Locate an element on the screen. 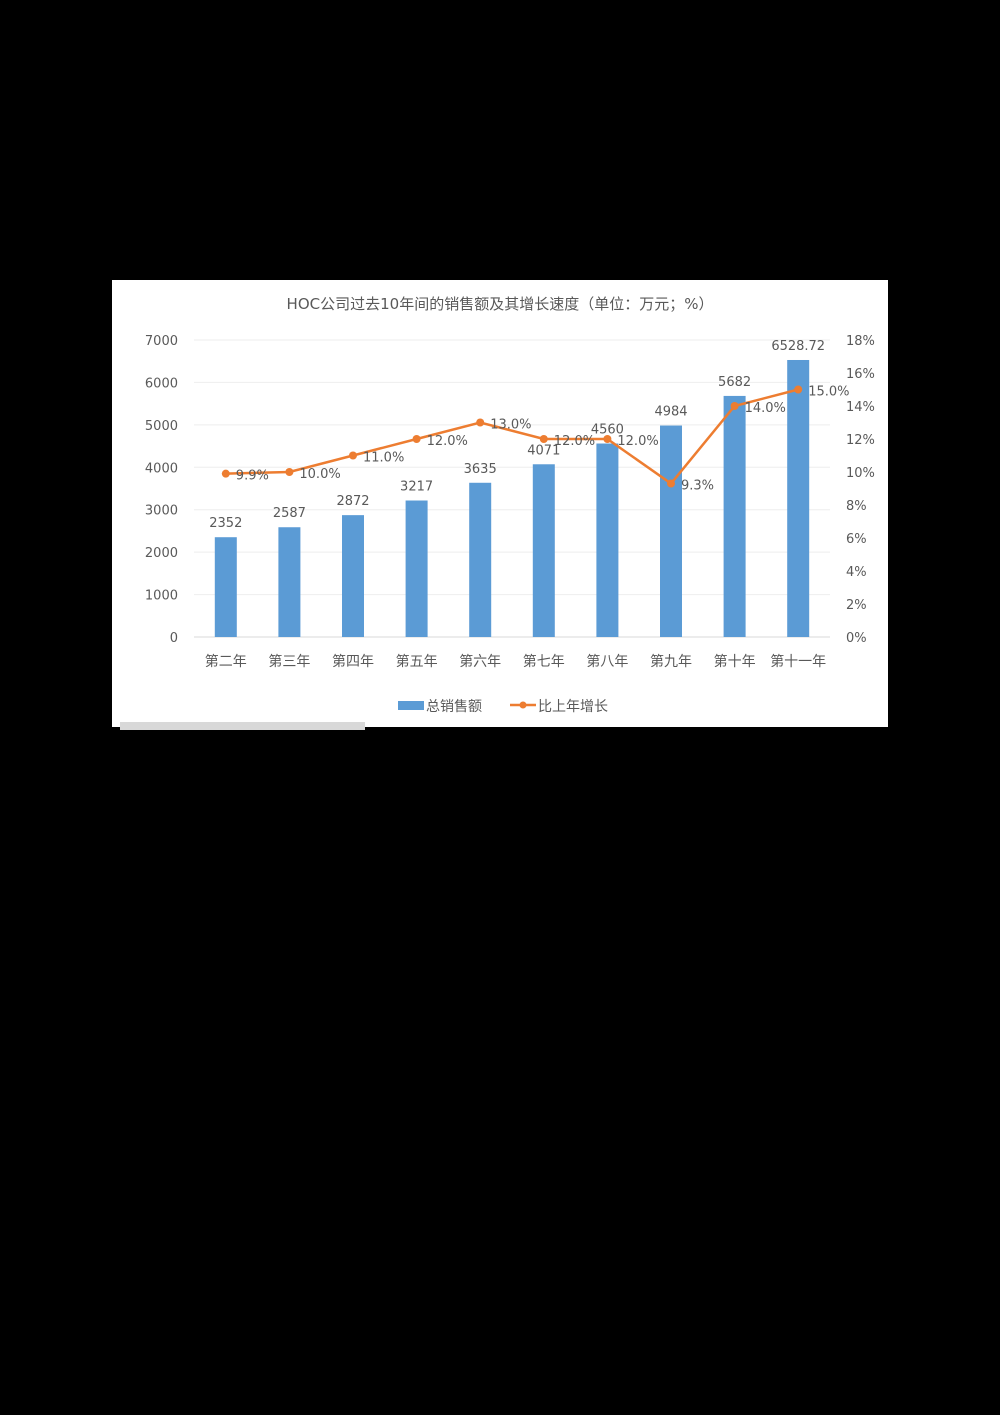  growth-label: 15.0% is located at coordinates (828, 392).